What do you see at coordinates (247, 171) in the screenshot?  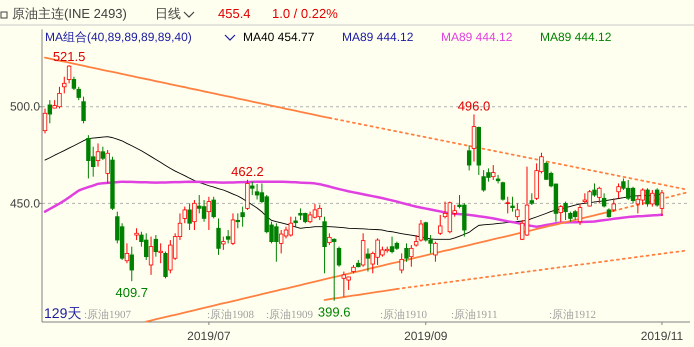 I see `annotation: 462.2` at bounding box center [247, 171].